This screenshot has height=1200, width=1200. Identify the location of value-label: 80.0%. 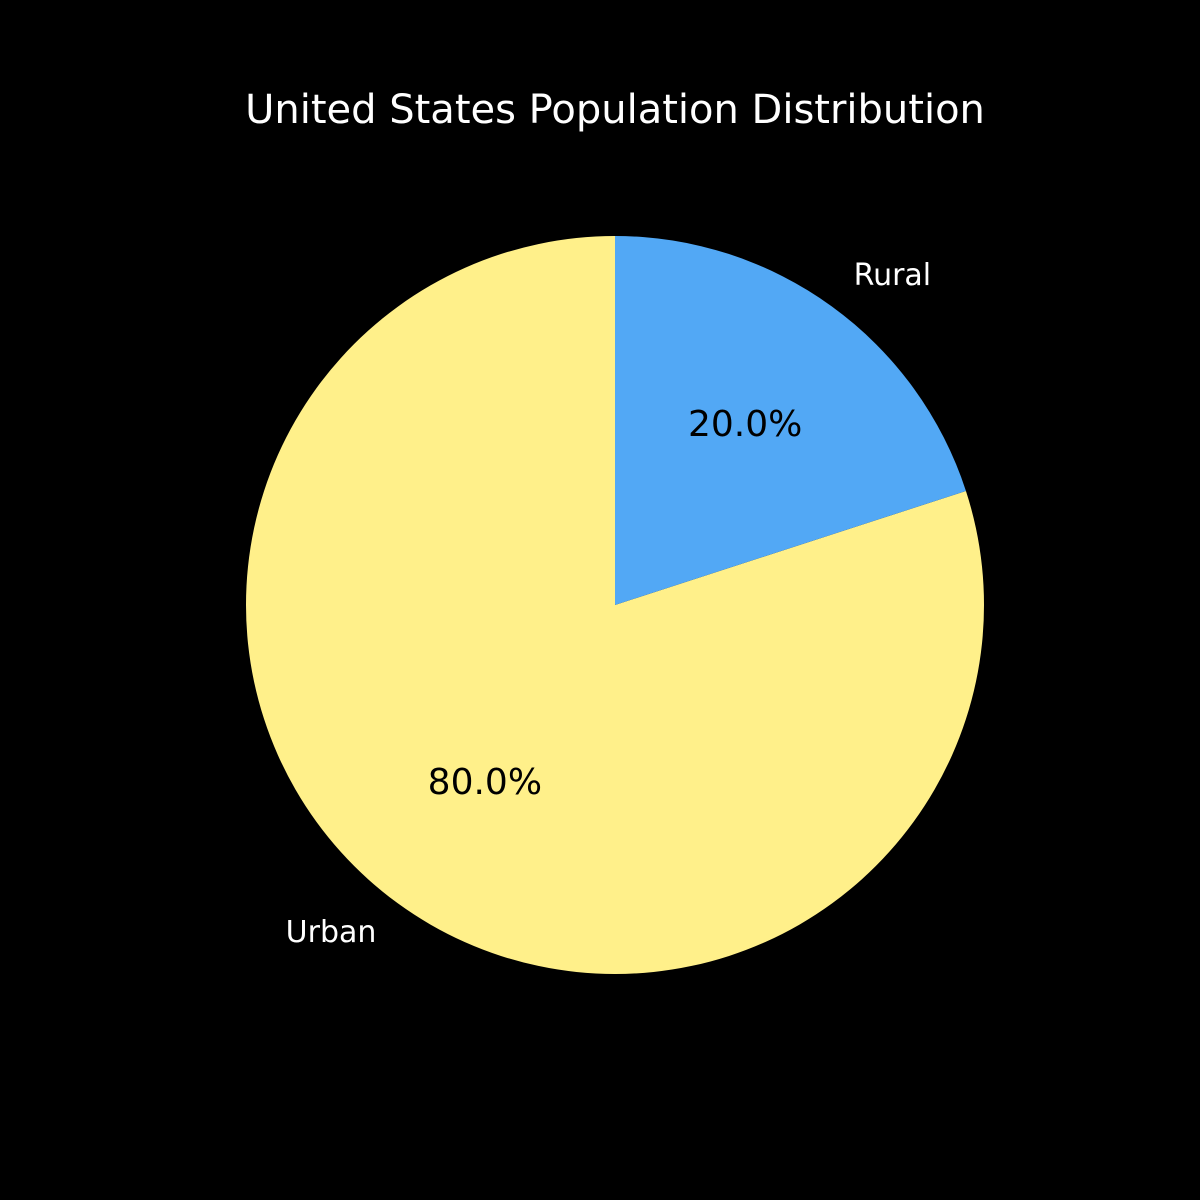
(485, 782).